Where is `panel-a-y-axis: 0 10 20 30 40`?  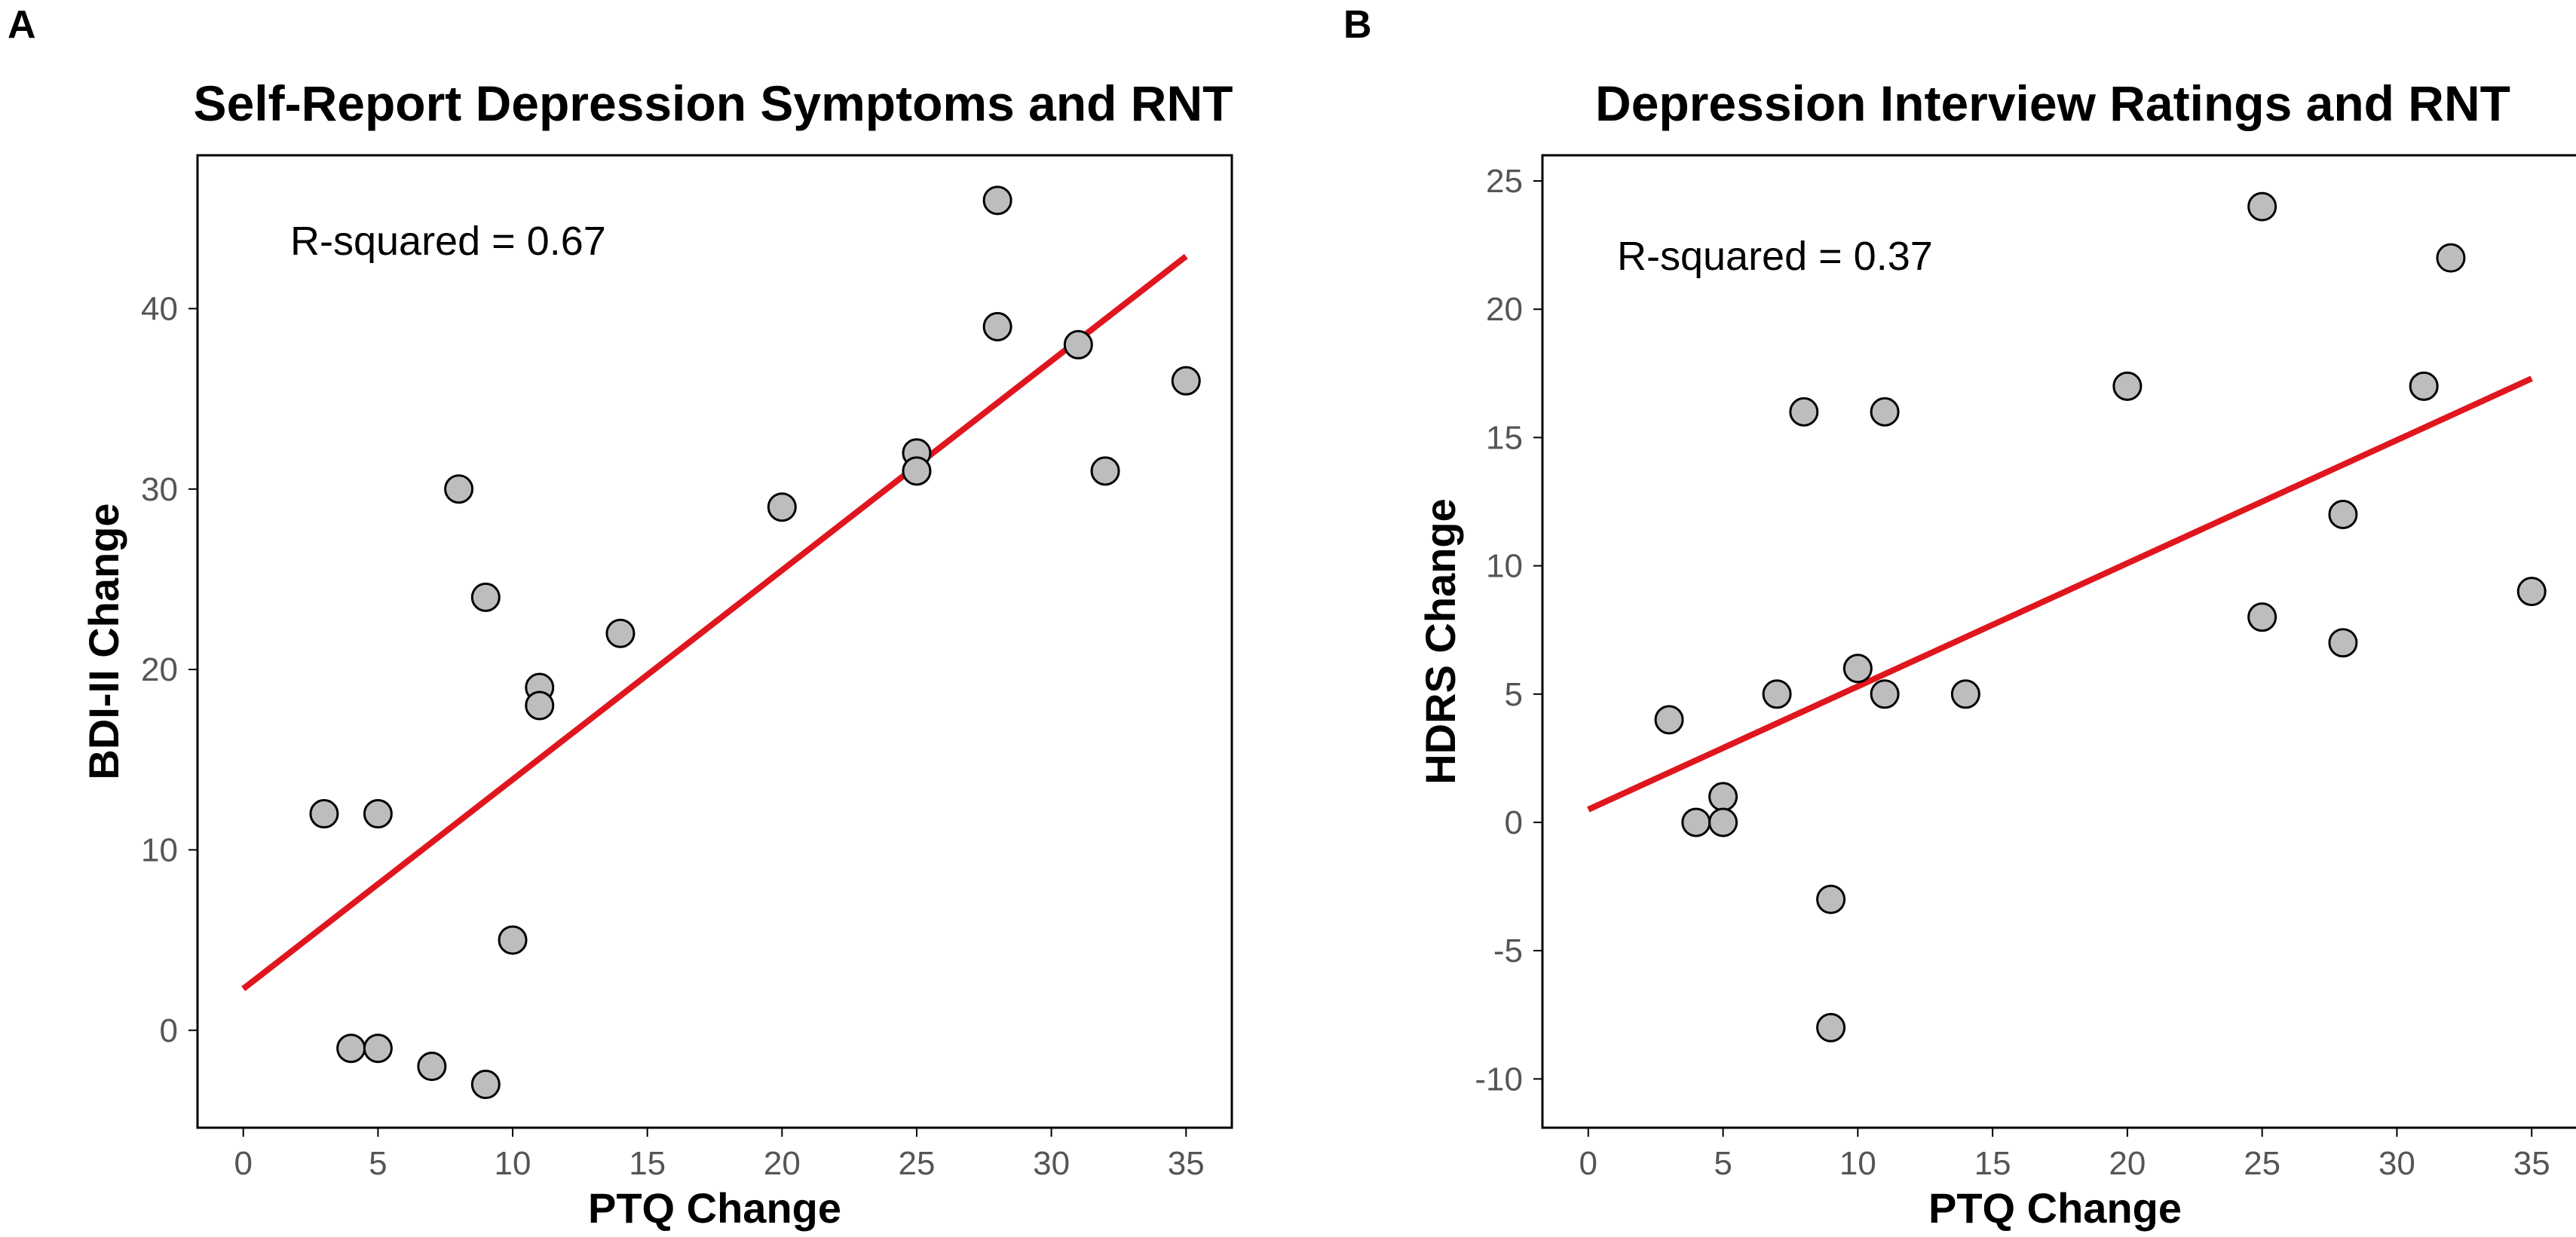 panel-a-y-axis: 0 10 20 30 40 is located at coordinates (169, 669).